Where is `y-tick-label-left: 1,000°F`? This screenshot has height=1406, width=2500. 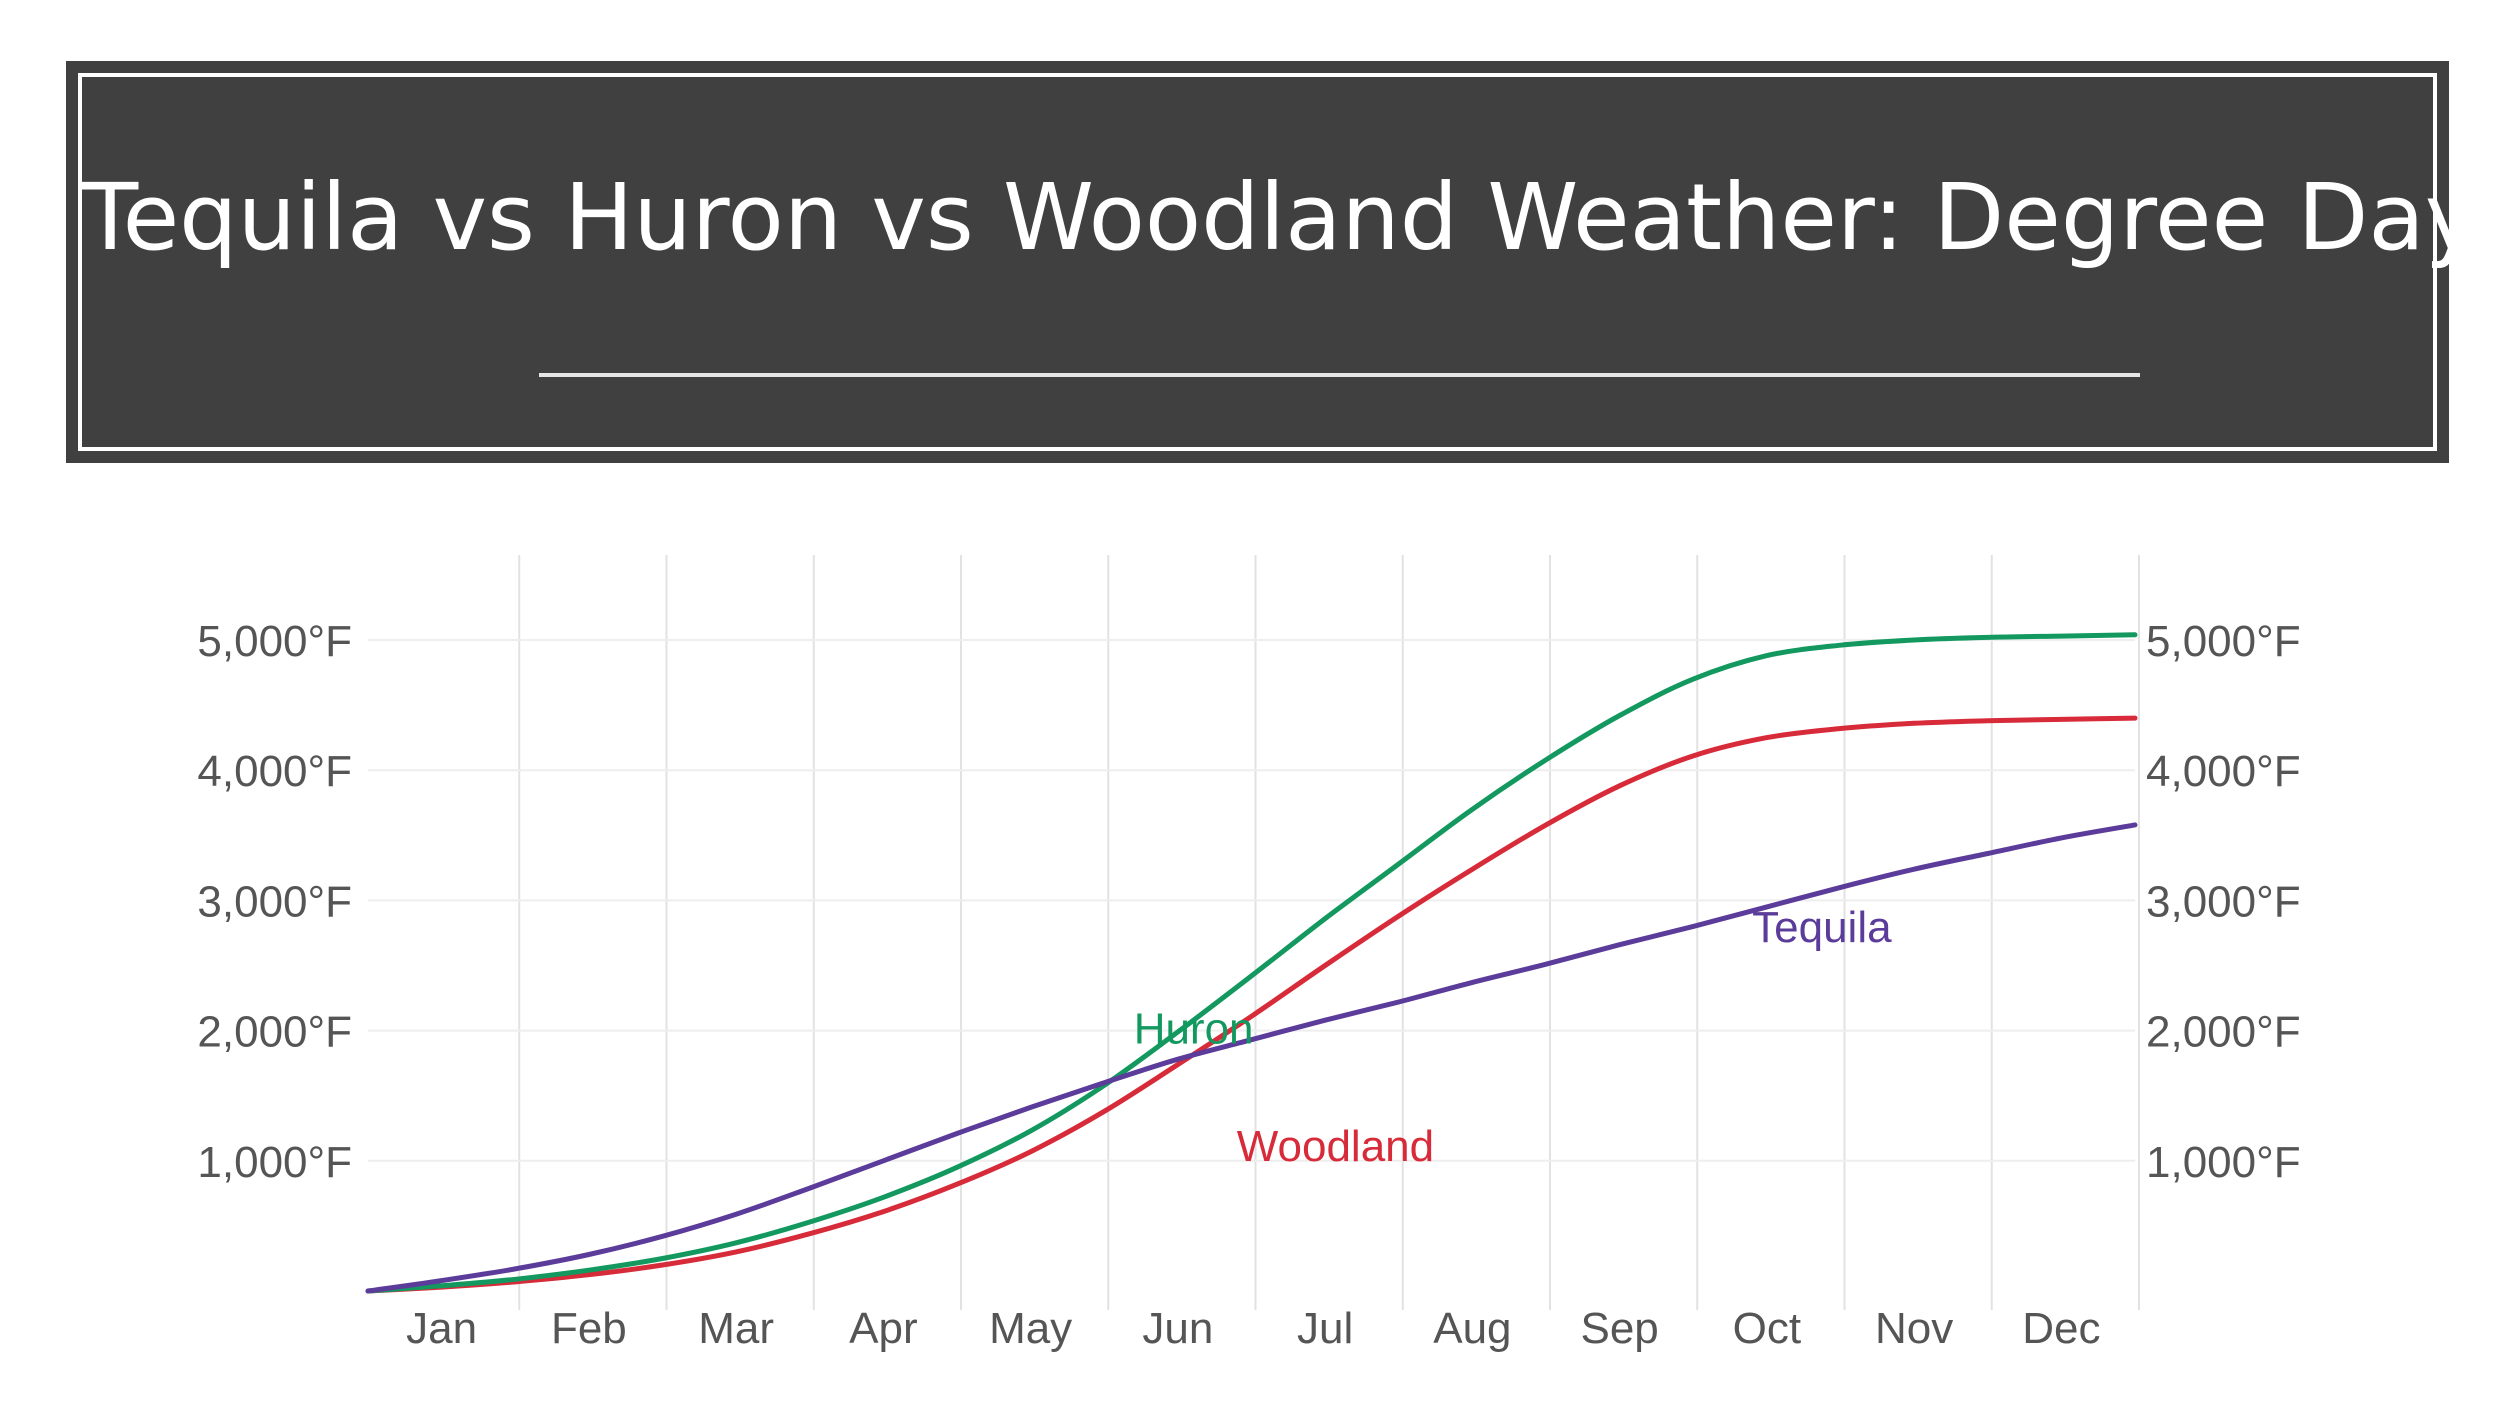 y-tick-label-left: 1,000°F is located at coordinates (274, 1162).